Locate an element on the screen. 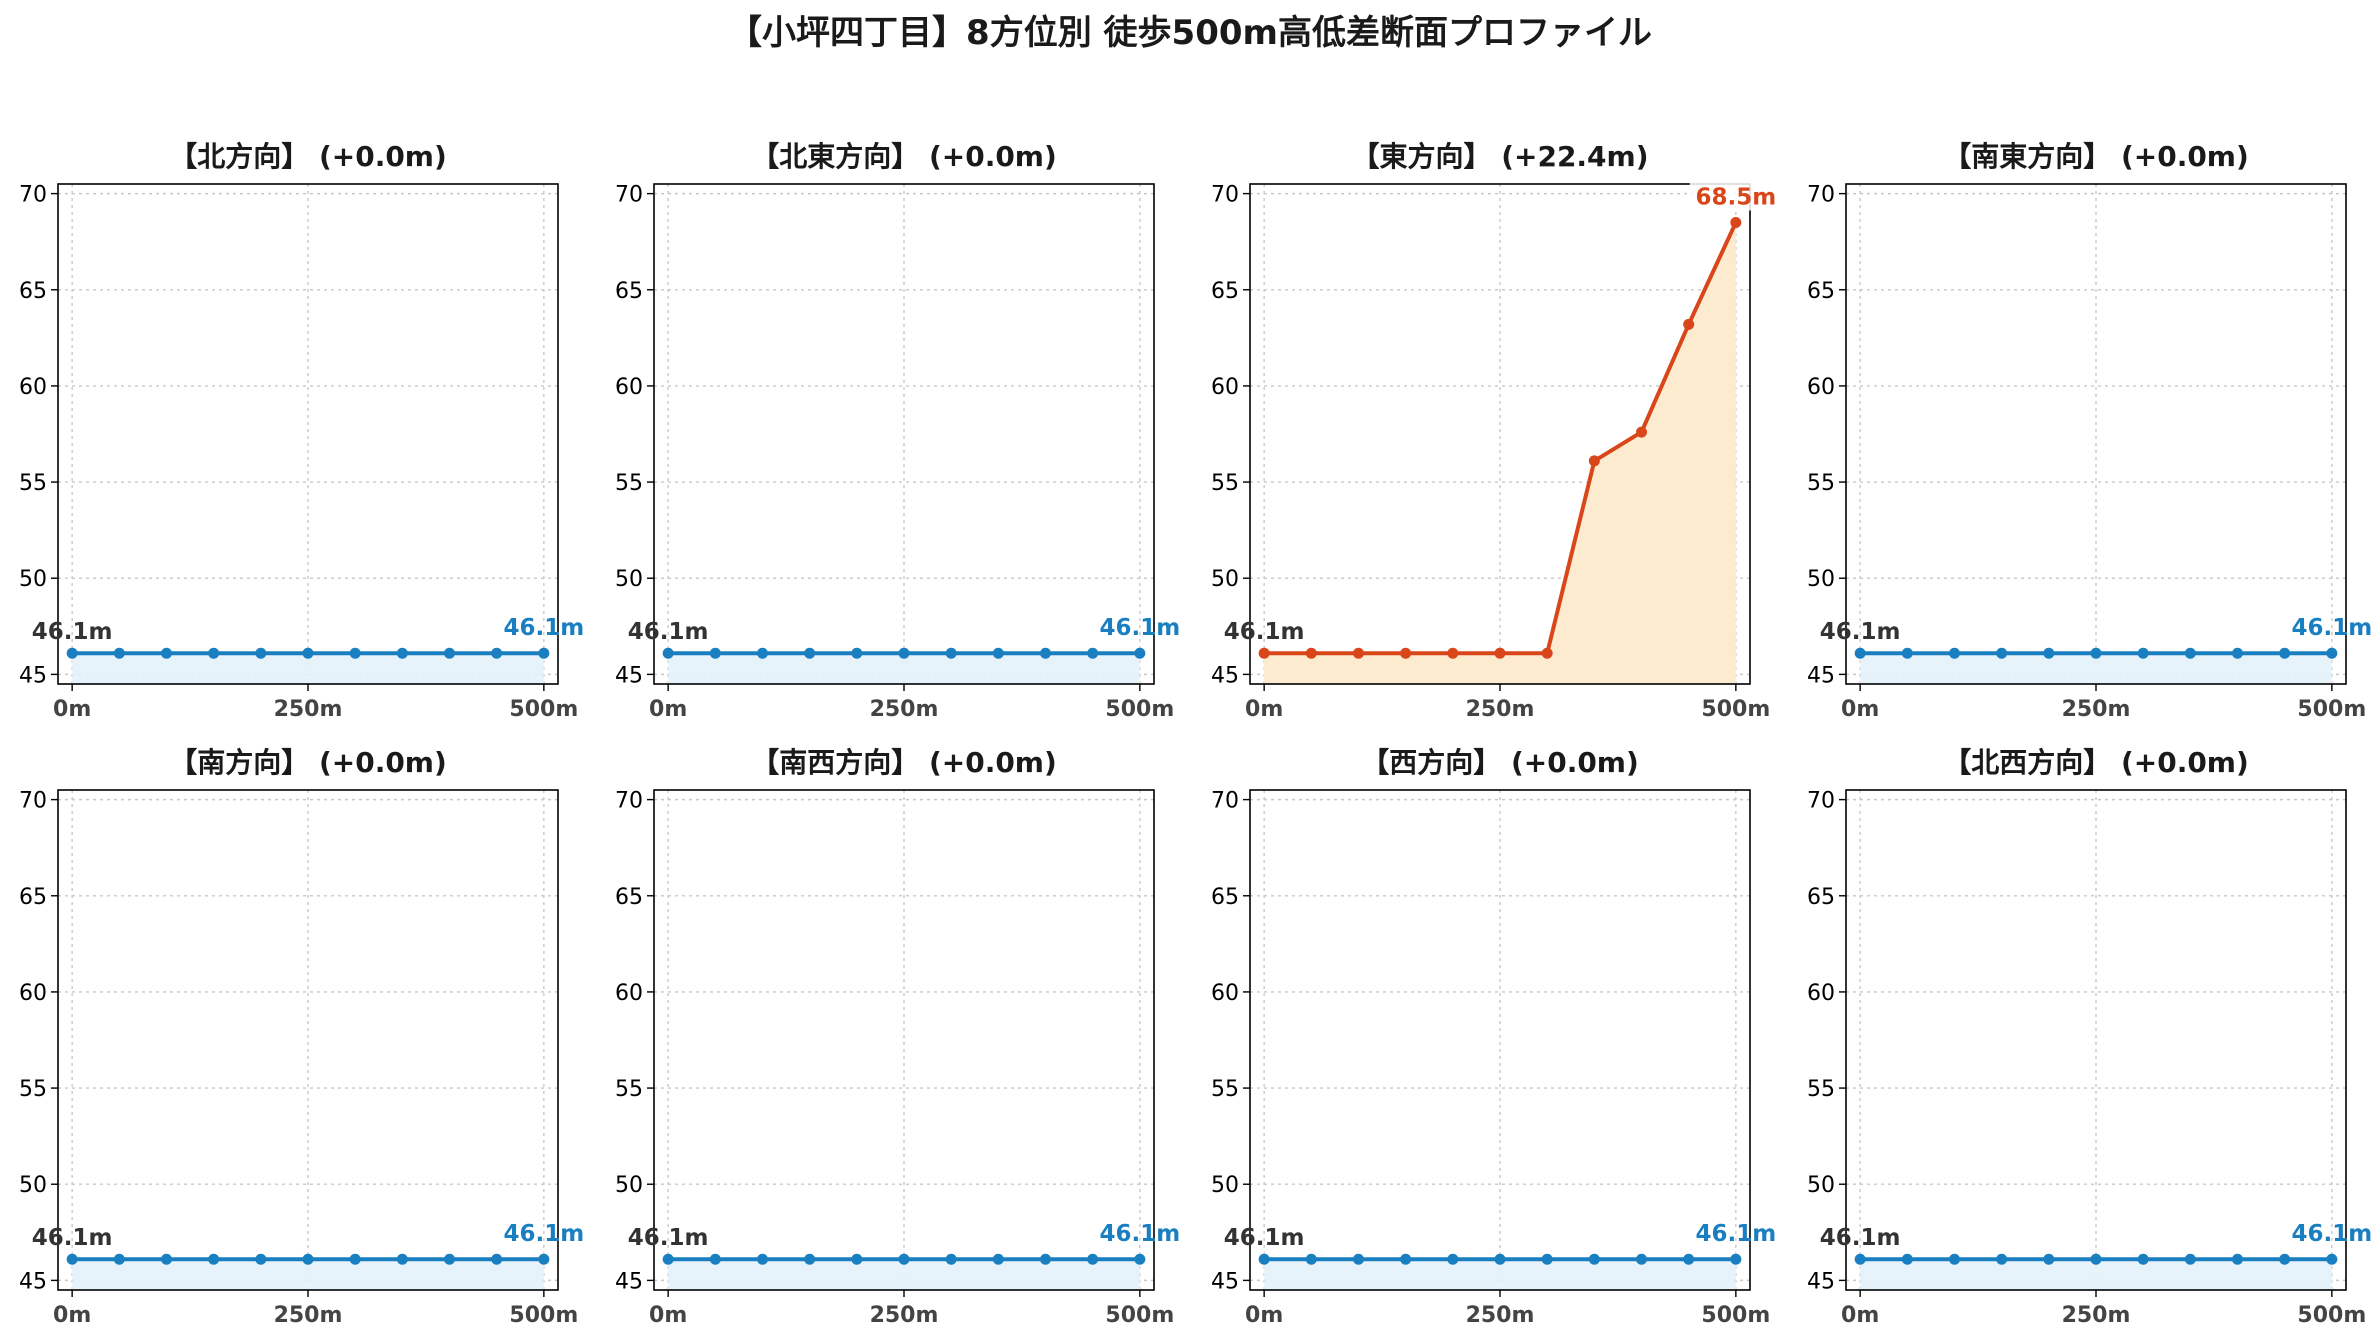  subplot-title: 【東方向】 (+22.4m) is located at coordinates (1499, 156).